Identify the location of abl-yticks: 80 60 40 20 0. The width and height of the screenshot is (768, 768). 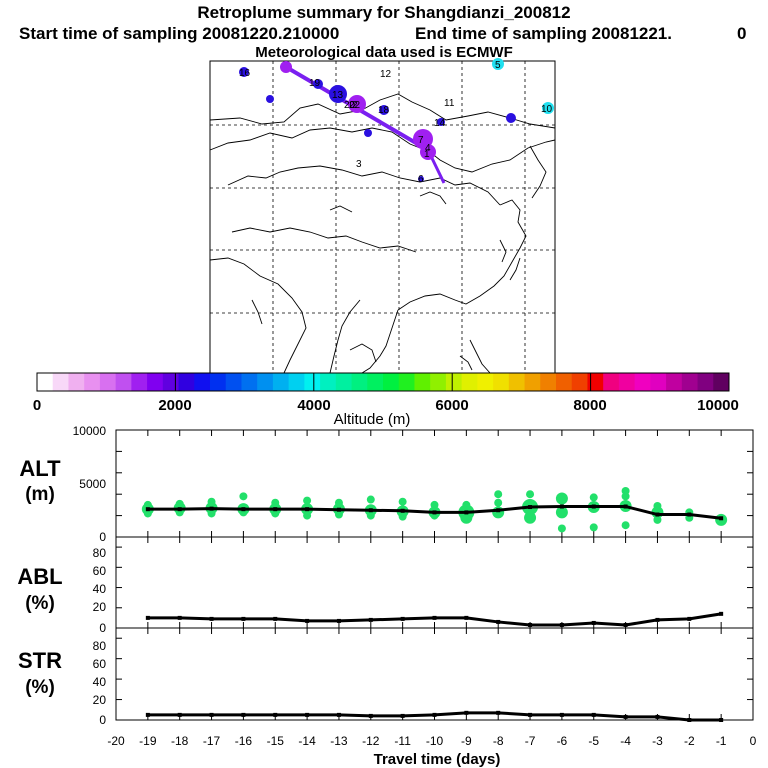
(100, 590).